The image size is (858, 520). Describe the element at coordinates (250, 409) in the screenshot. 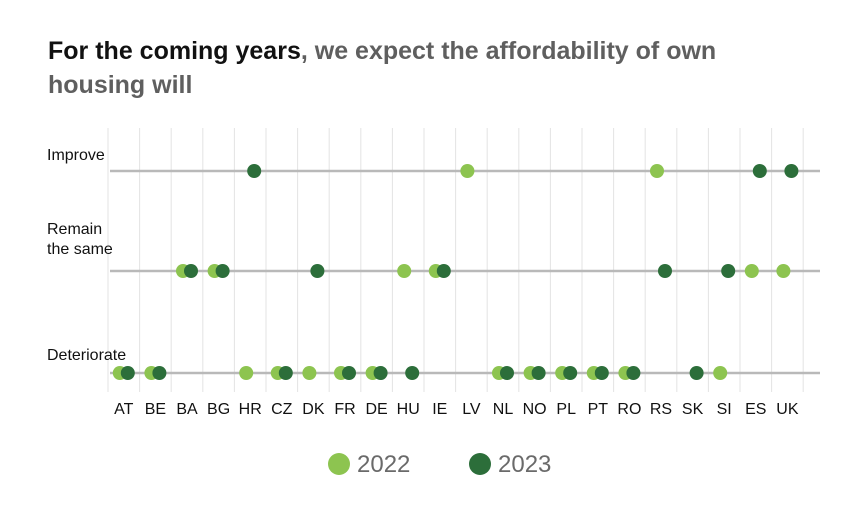

I see `x-tick-label: HR` at that location.